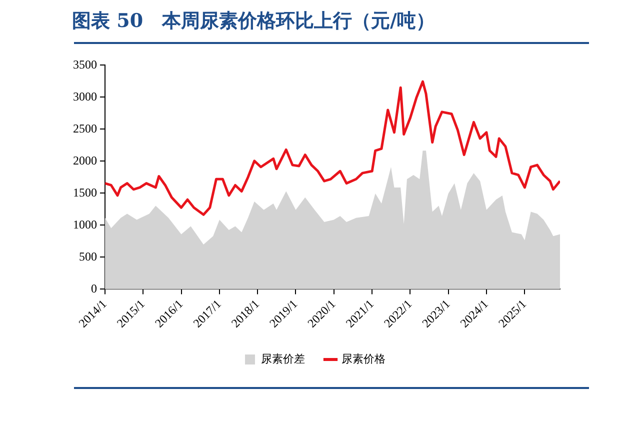 This screenshot has width=623, height=426. What do you see at coordinates (85, 224) in the screenshot?
I see `y-tick-label: 1000` at bounding box center [85, 224].